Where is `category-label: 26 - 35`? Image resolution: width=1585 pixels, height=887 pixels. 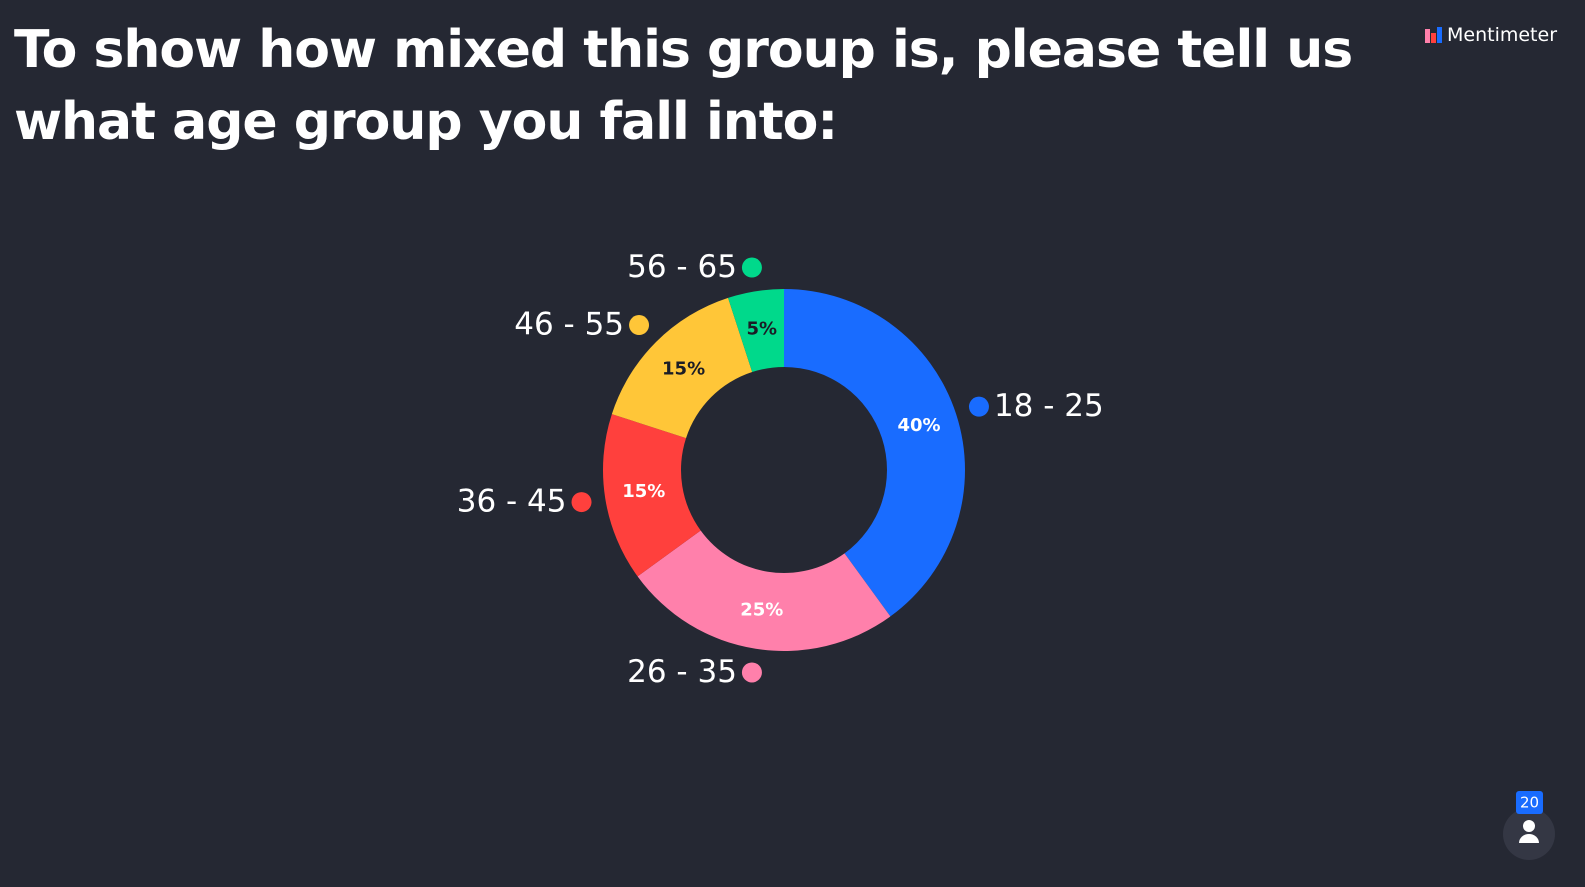 category-label: 26 - 35 is located at coordinates (682, 672).